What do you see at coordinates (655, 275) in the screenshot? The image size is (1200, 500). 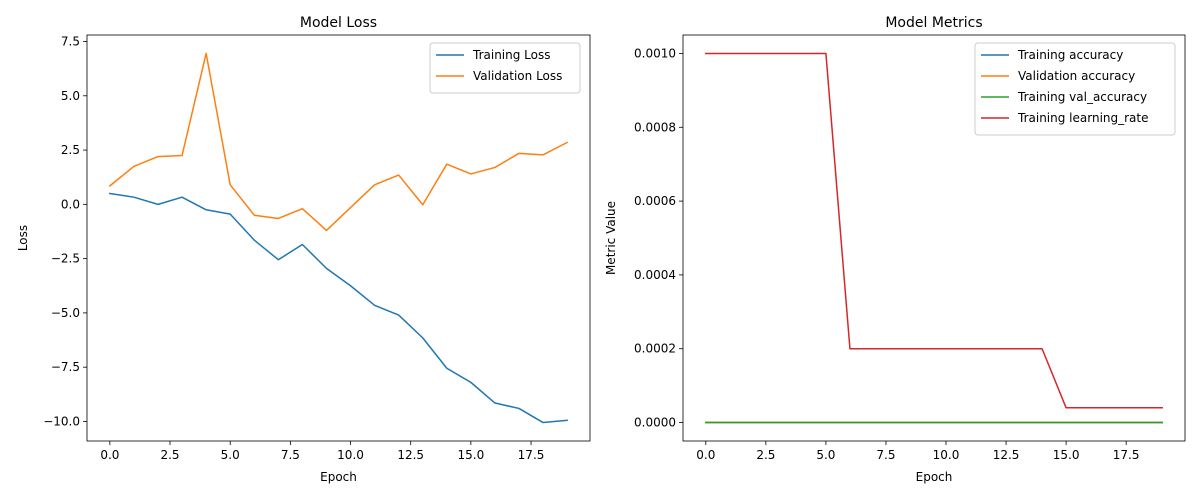 I see `y-tick-label: 0.0004` at bounding box center [655, 275].